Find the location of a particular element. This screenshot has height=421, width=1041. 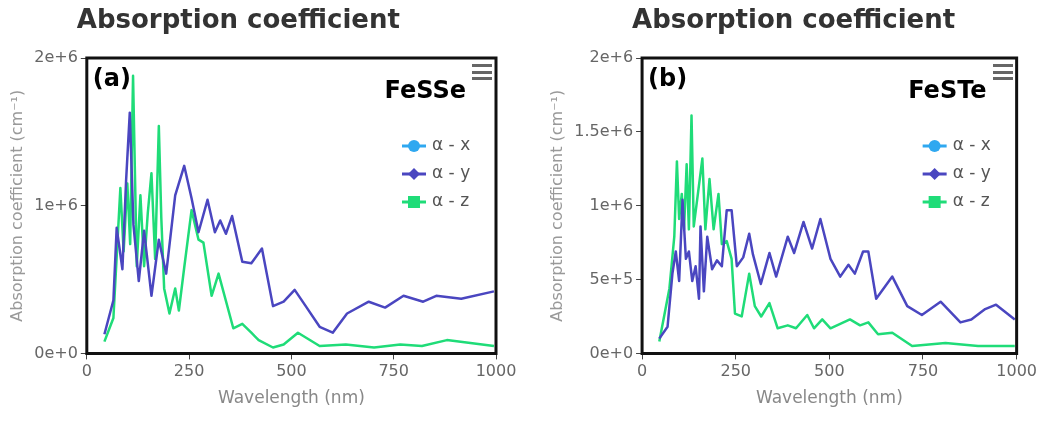

annotation: (a) is located at coordinates (111, 78).